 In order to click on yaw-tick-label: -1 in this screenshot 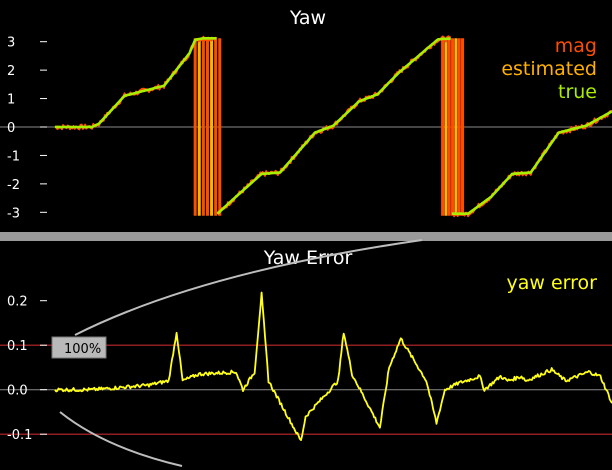, I will do `click(13, 156)`.